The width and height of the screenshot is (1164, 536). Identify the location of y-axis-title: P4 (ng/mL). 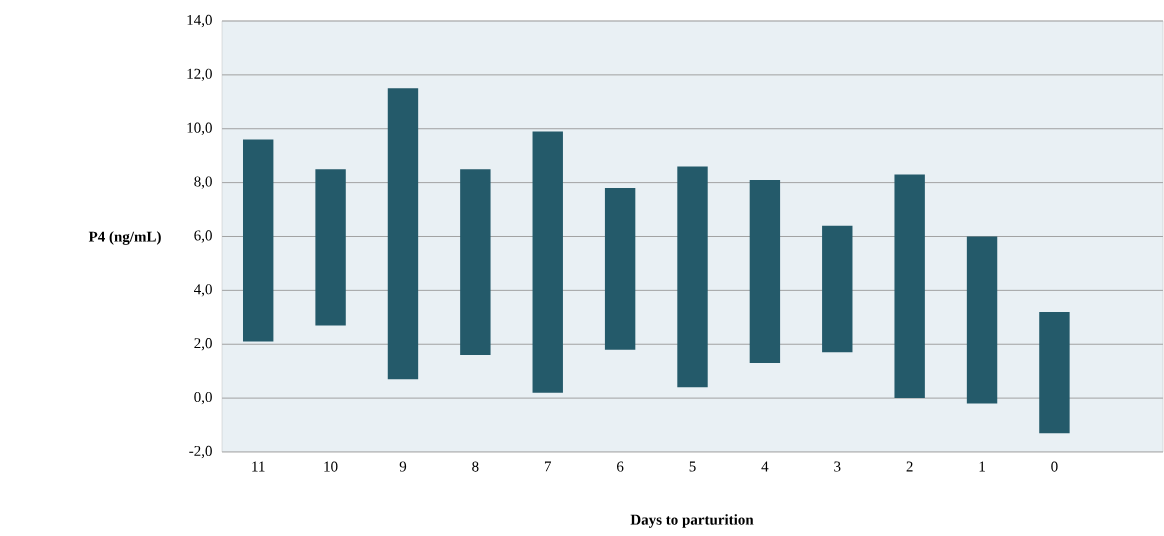
(124, 238).